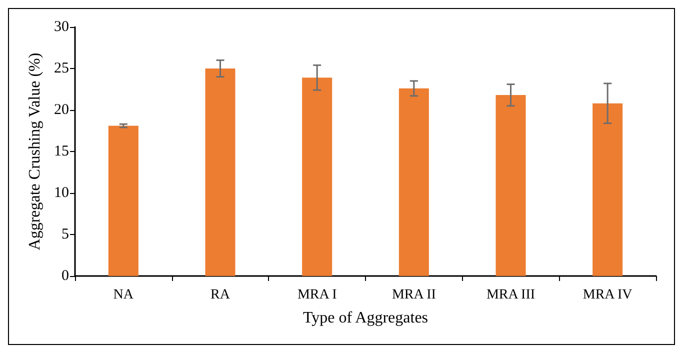 This screenshot has width=685, height=355. What do you see at coordinates (61, 68) in the screenshot?
I see `y-tick-label: 25` at bounding box center [61, 68].